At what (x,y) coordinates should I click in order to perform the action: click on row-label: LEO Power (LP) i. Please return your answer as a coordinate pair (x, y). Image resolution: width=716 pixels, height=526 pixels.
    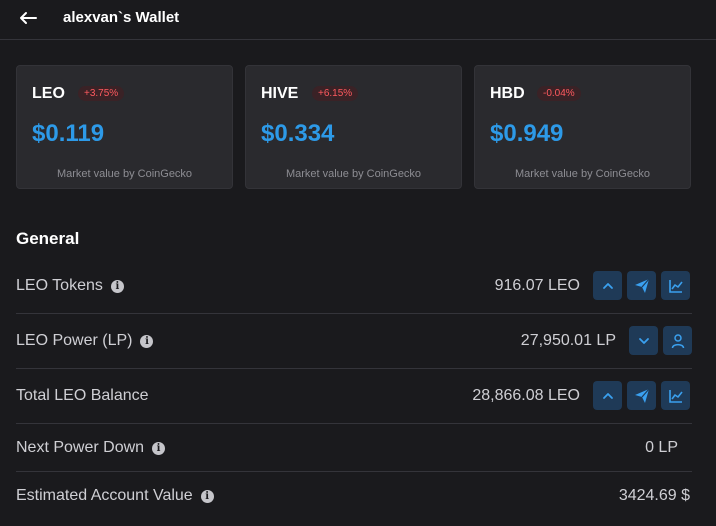
    Looking at the image, I should click on (85, 341).